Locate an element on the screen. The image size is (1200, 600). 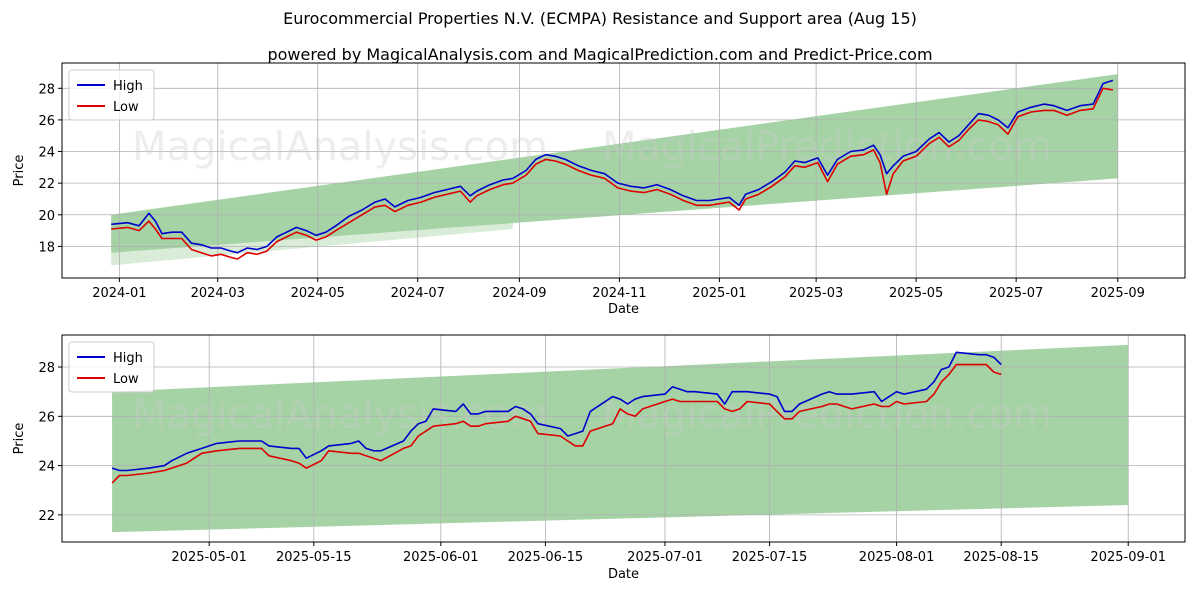
x-tick-label: 2025-05-15 is located at coordinates (314, 557).